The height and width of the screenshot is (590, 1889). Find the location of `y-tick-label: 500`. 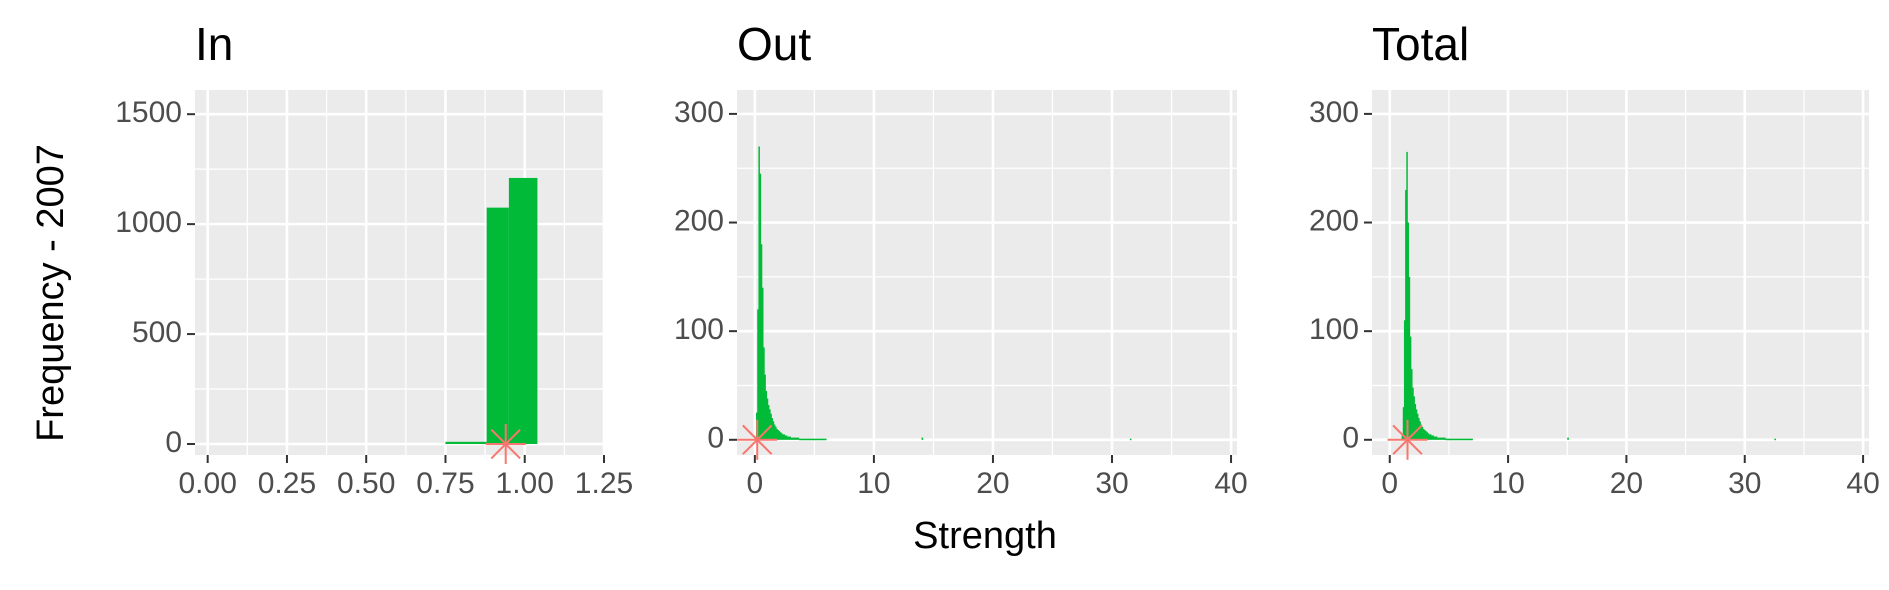

y-tick-label: 500 is located at coordinates (157, 332).